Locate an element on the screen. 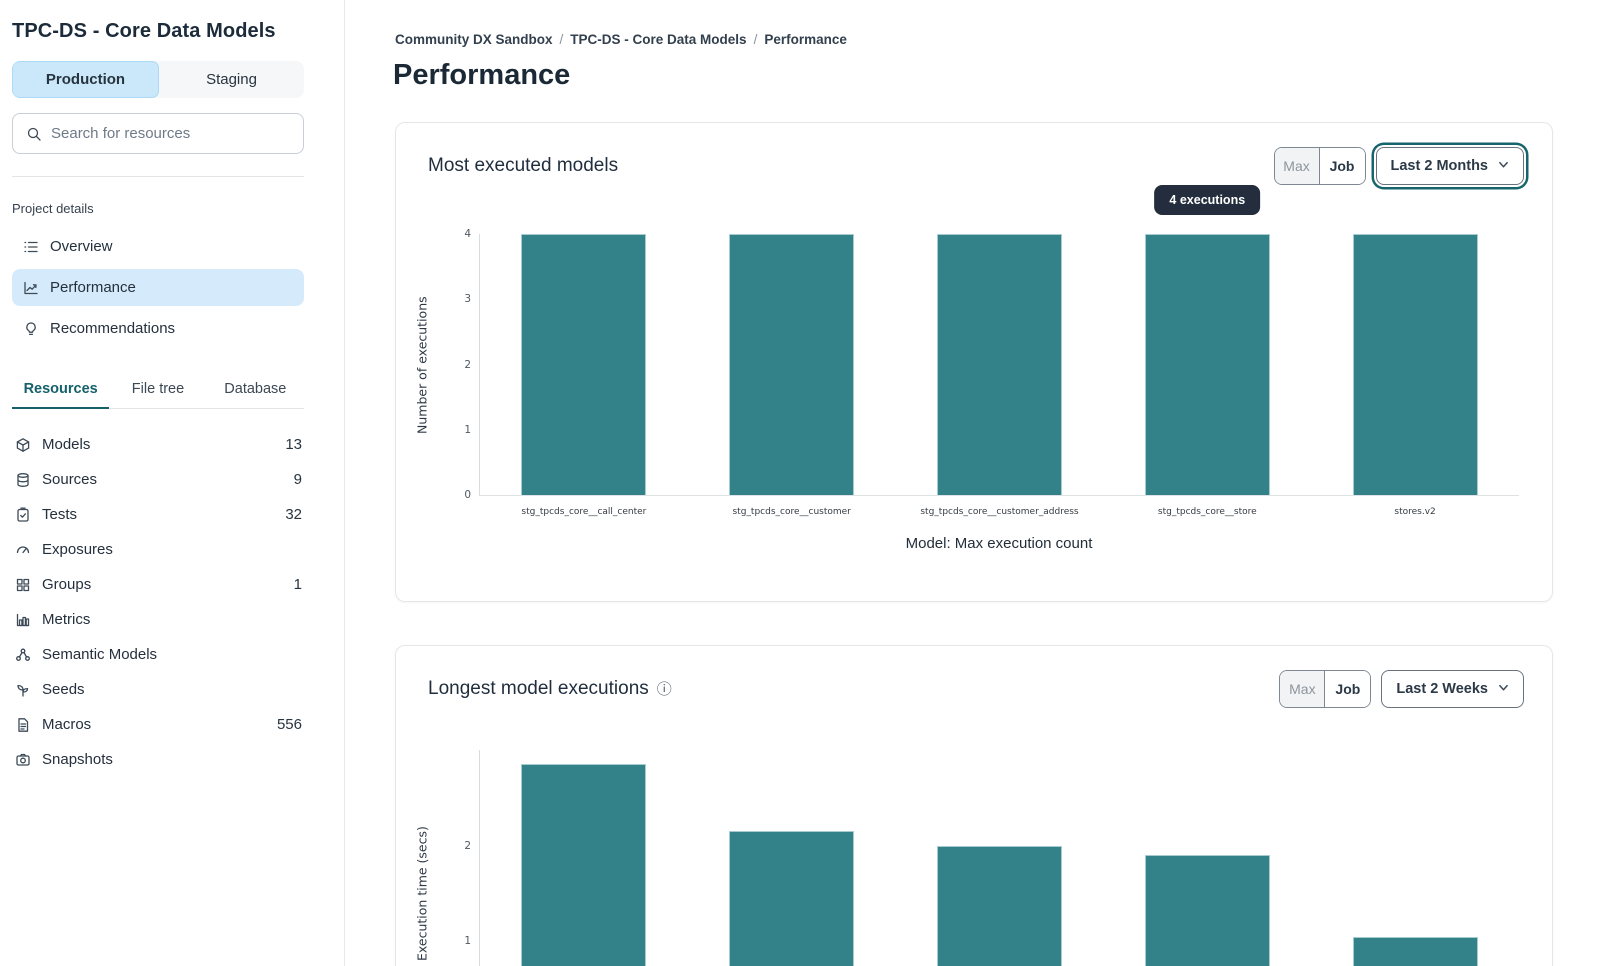 The width and height of the screenshot is (1621, 966). resource-row-semantic-models: Semantic Models is located at coordinates (158, 654).